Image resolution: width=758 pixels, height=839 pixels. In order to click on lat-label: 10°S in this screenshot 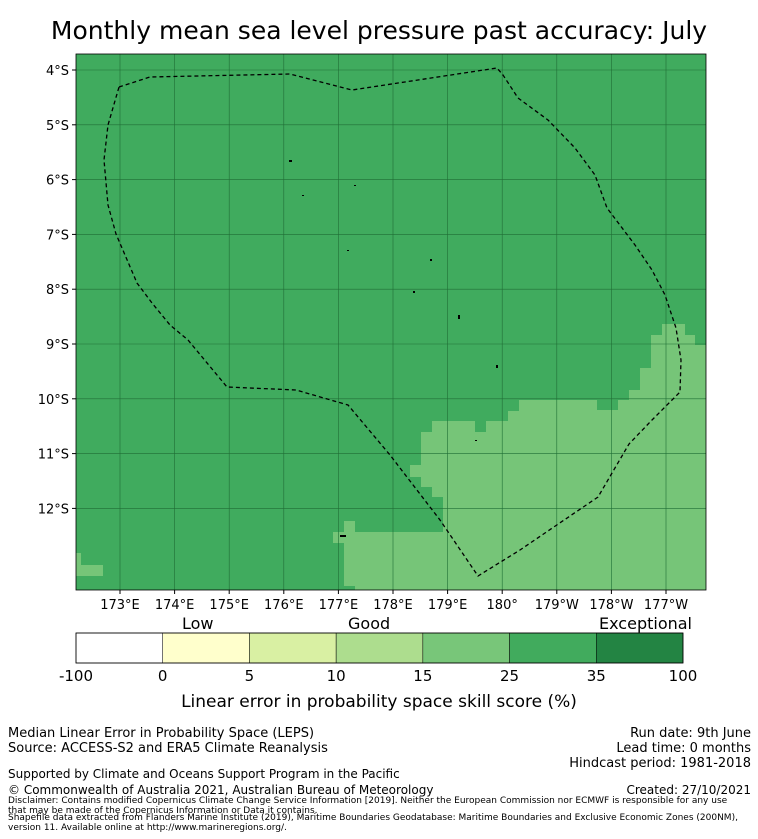, I will do `click(53, 400)`.